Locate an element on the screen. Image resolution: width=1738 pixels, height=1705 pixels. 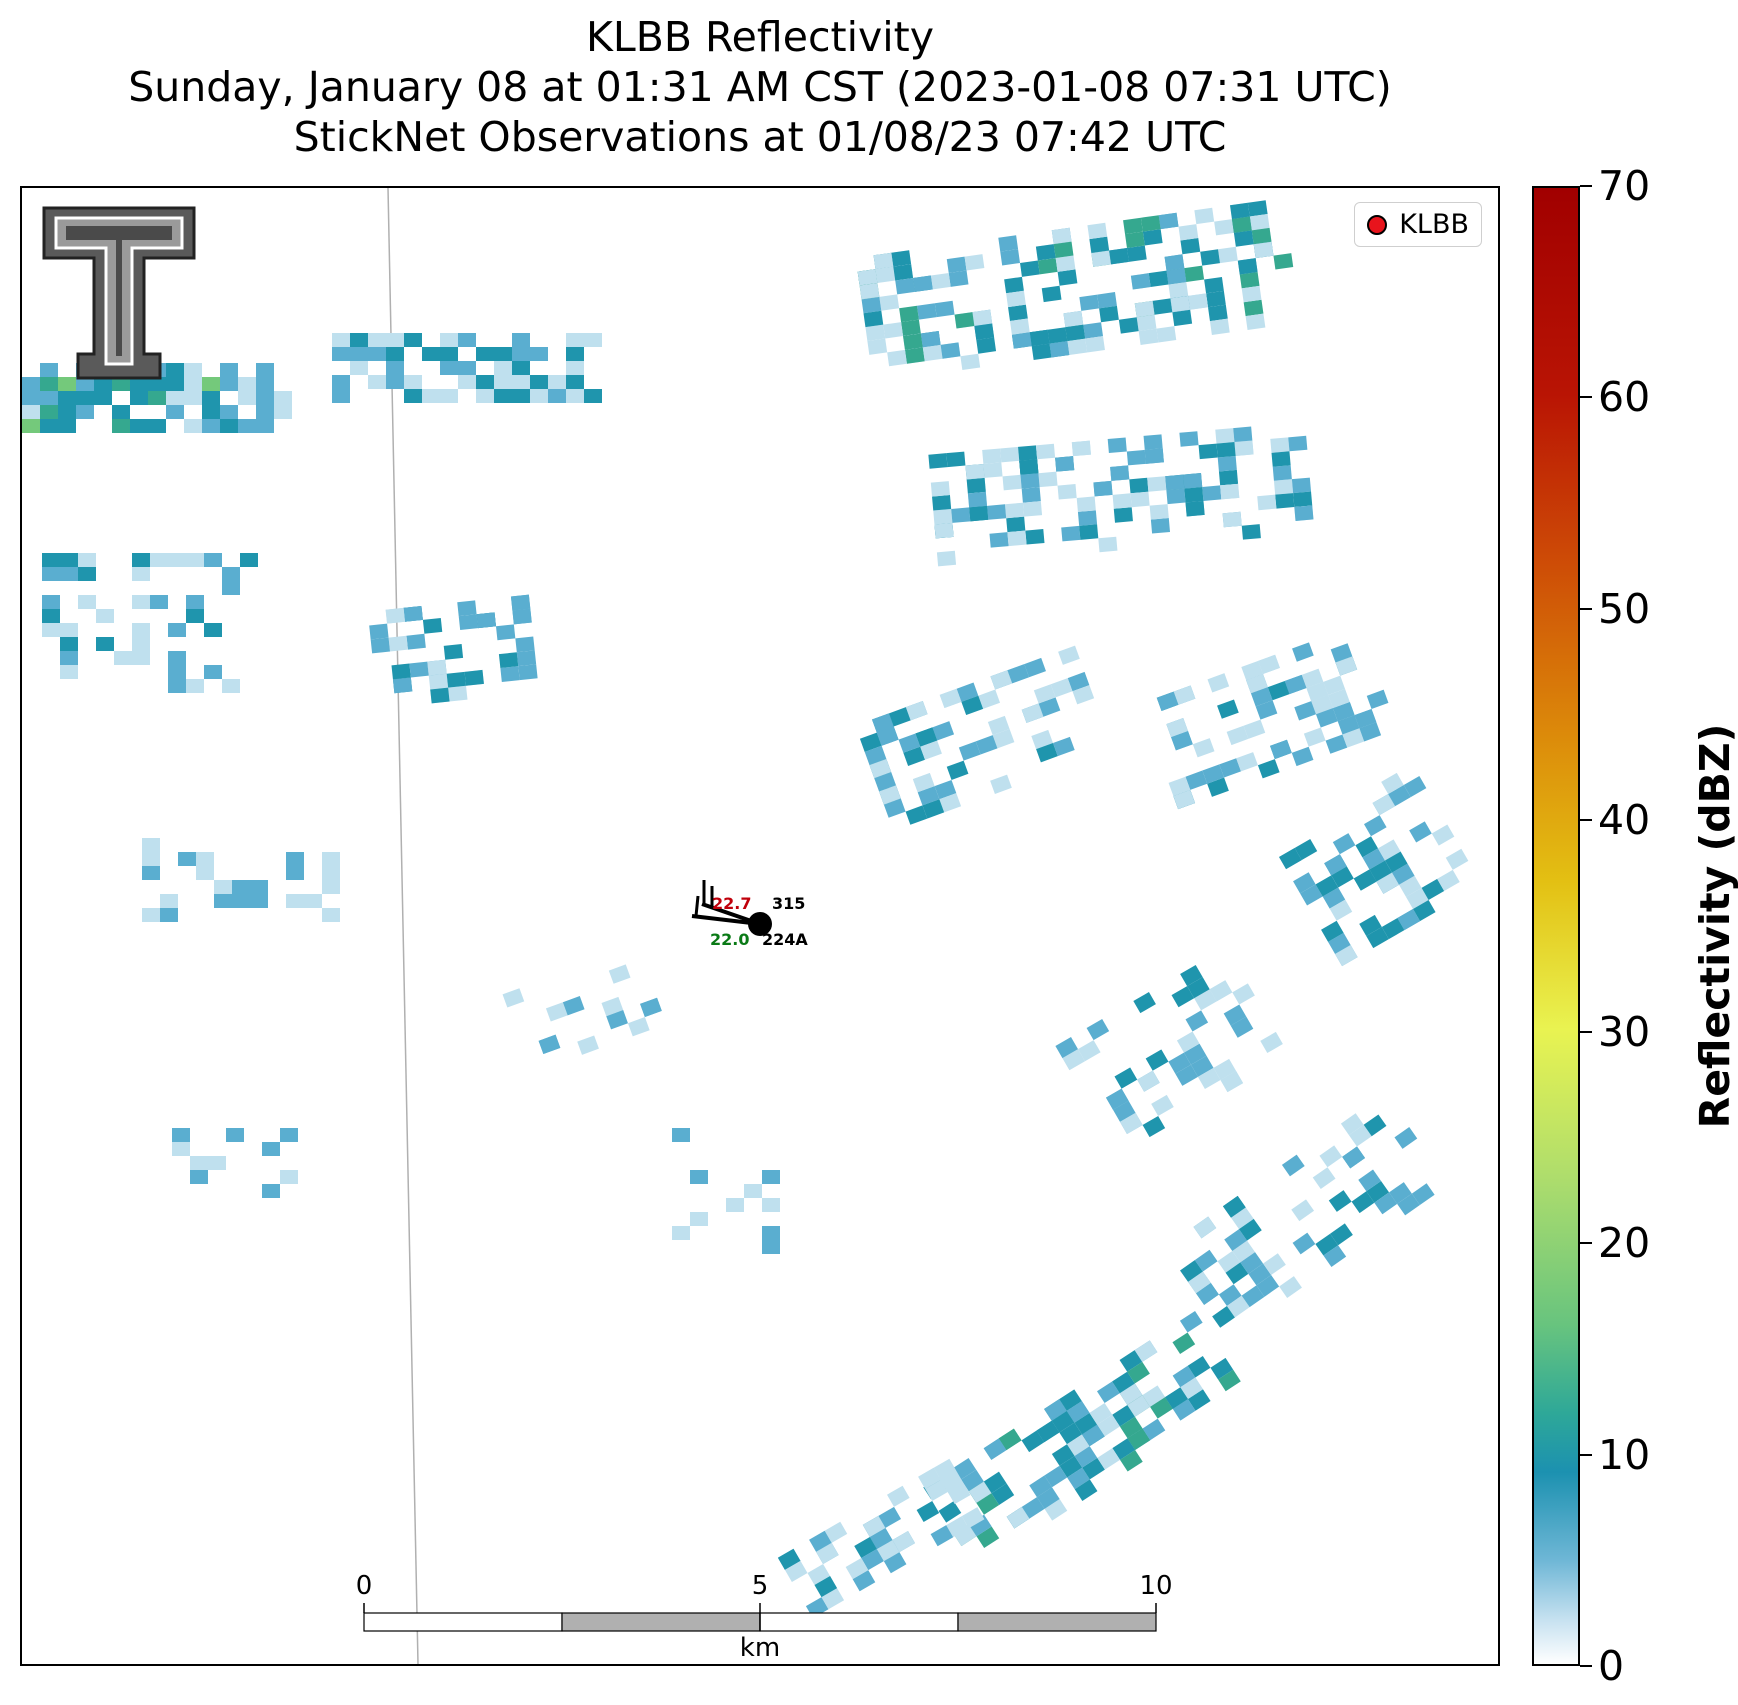
county-boundary-line is located at coordinates (403, 926).